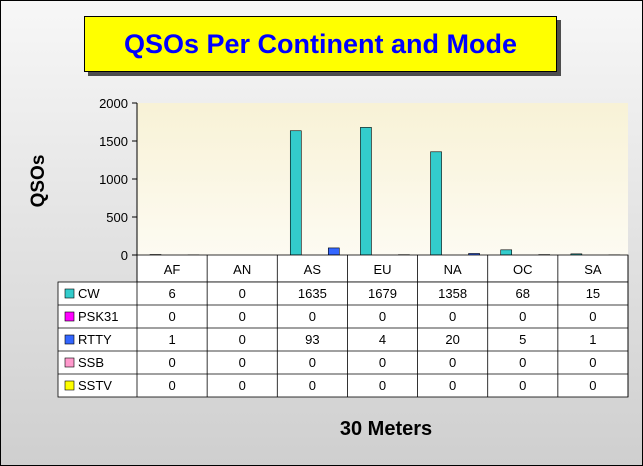 The width and height of the screenshot is (643, 466). Describe the element at coordinates (89, 293) in the screenshot. I see `legend-label-cw: CW` at that location.